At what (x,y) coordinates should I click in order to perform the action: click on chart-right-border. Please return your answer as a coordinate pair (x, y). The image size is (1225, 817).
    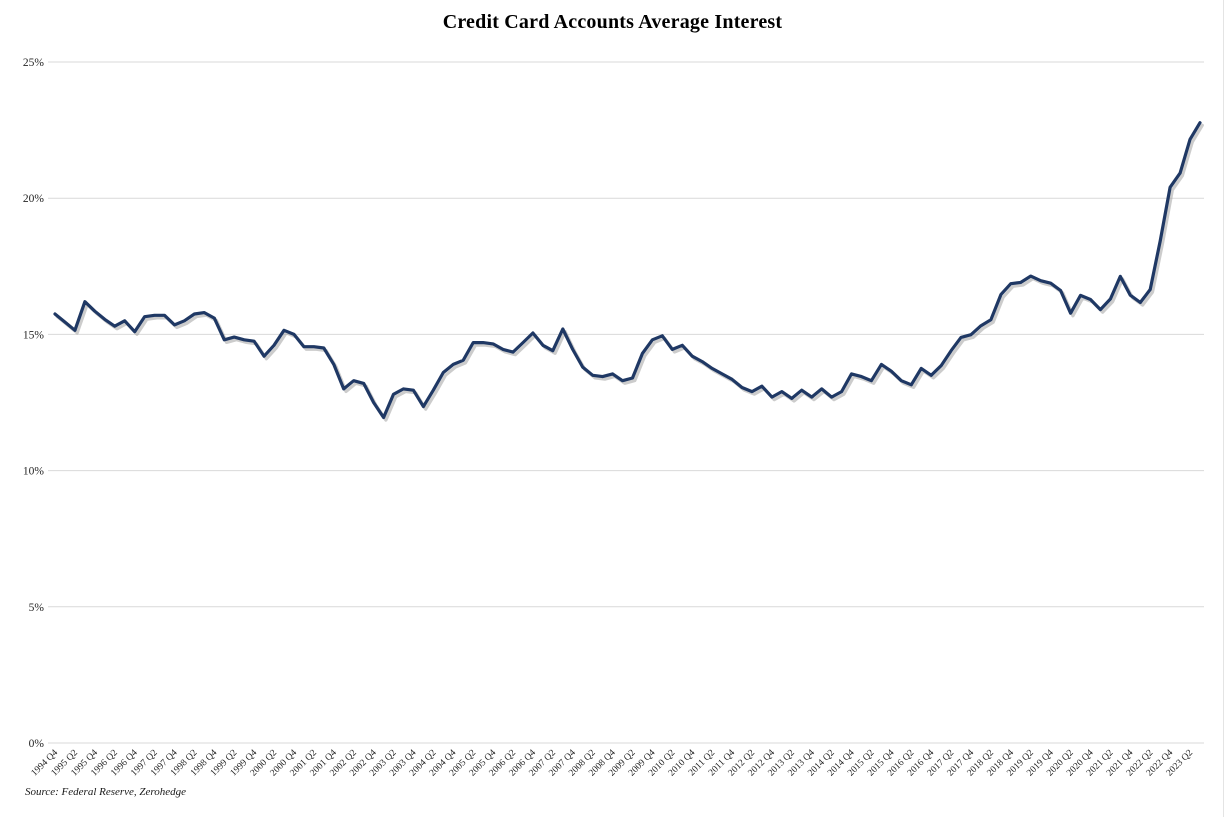
    Looking at the image, I should click on (1223, 408).